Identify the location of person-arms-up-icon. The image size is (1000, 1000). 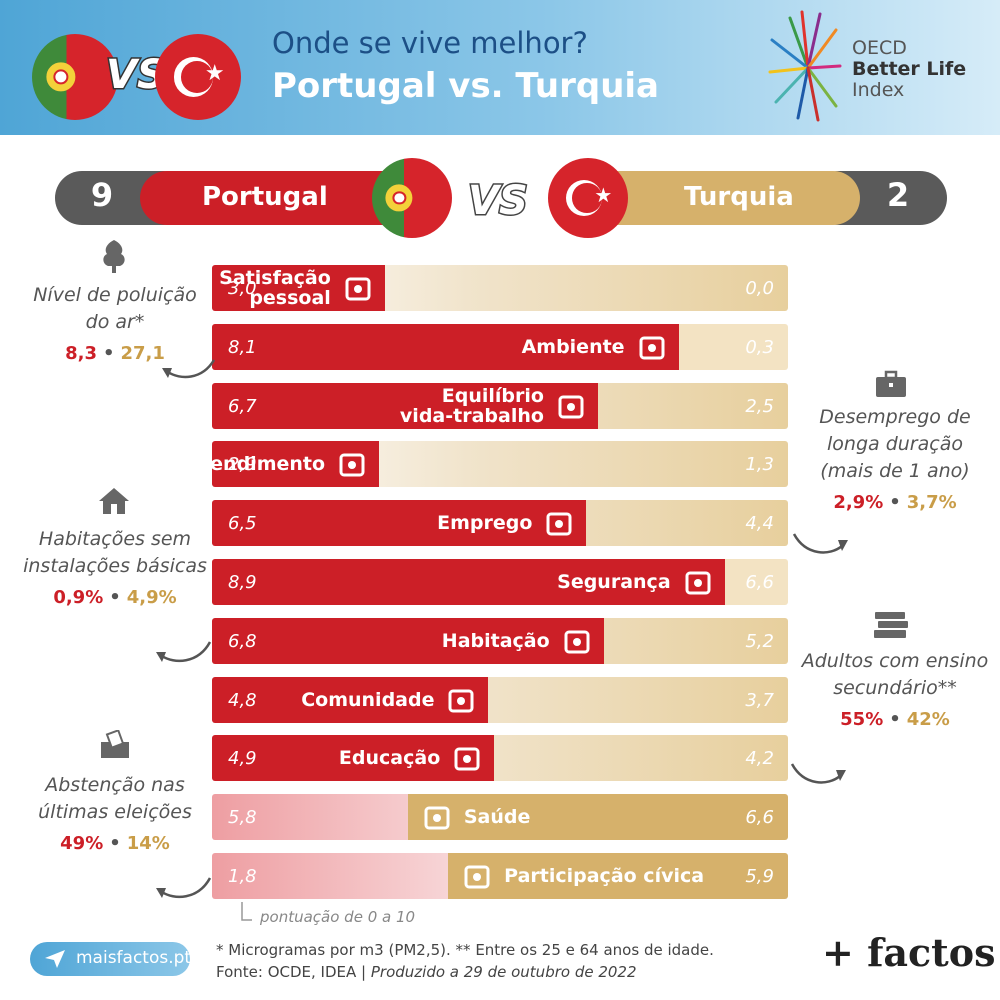
(357, 288).